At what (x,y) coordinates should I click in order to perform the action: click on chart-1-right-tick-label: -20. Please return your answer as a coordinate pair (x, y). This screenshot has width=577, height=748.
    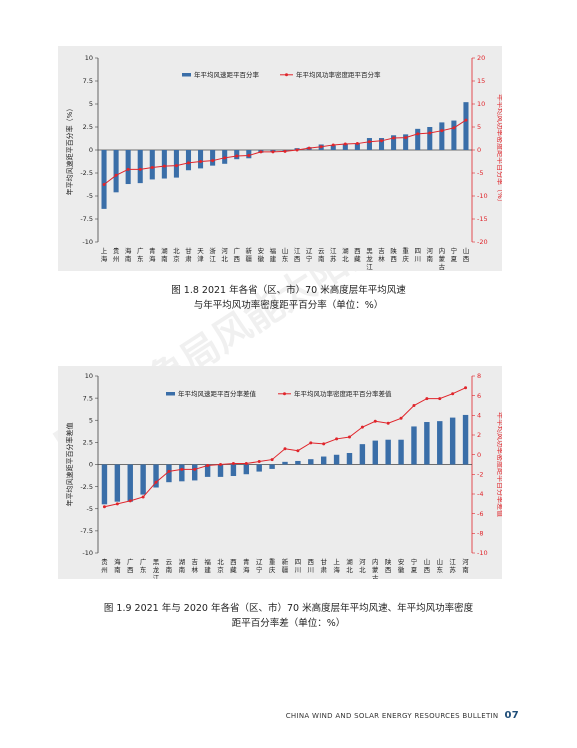
    Looking at the image, I should click on (482, 242).